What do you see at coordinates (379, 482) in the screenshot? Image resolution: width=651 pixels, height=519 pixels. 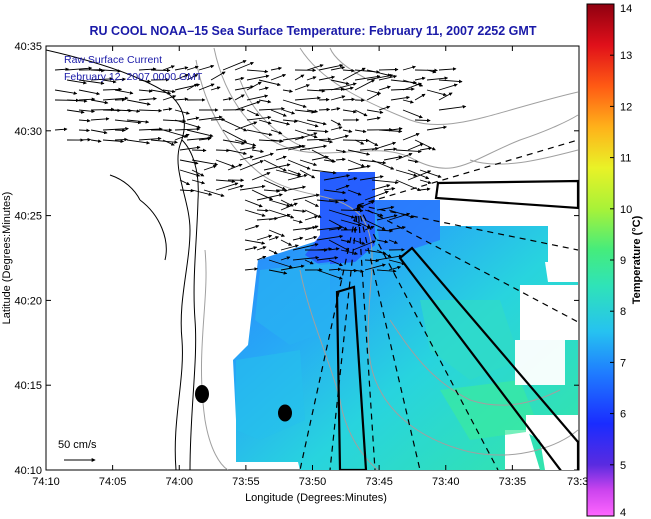 I see `x-tick-label: 73:45` at bounding box center [379, 482].